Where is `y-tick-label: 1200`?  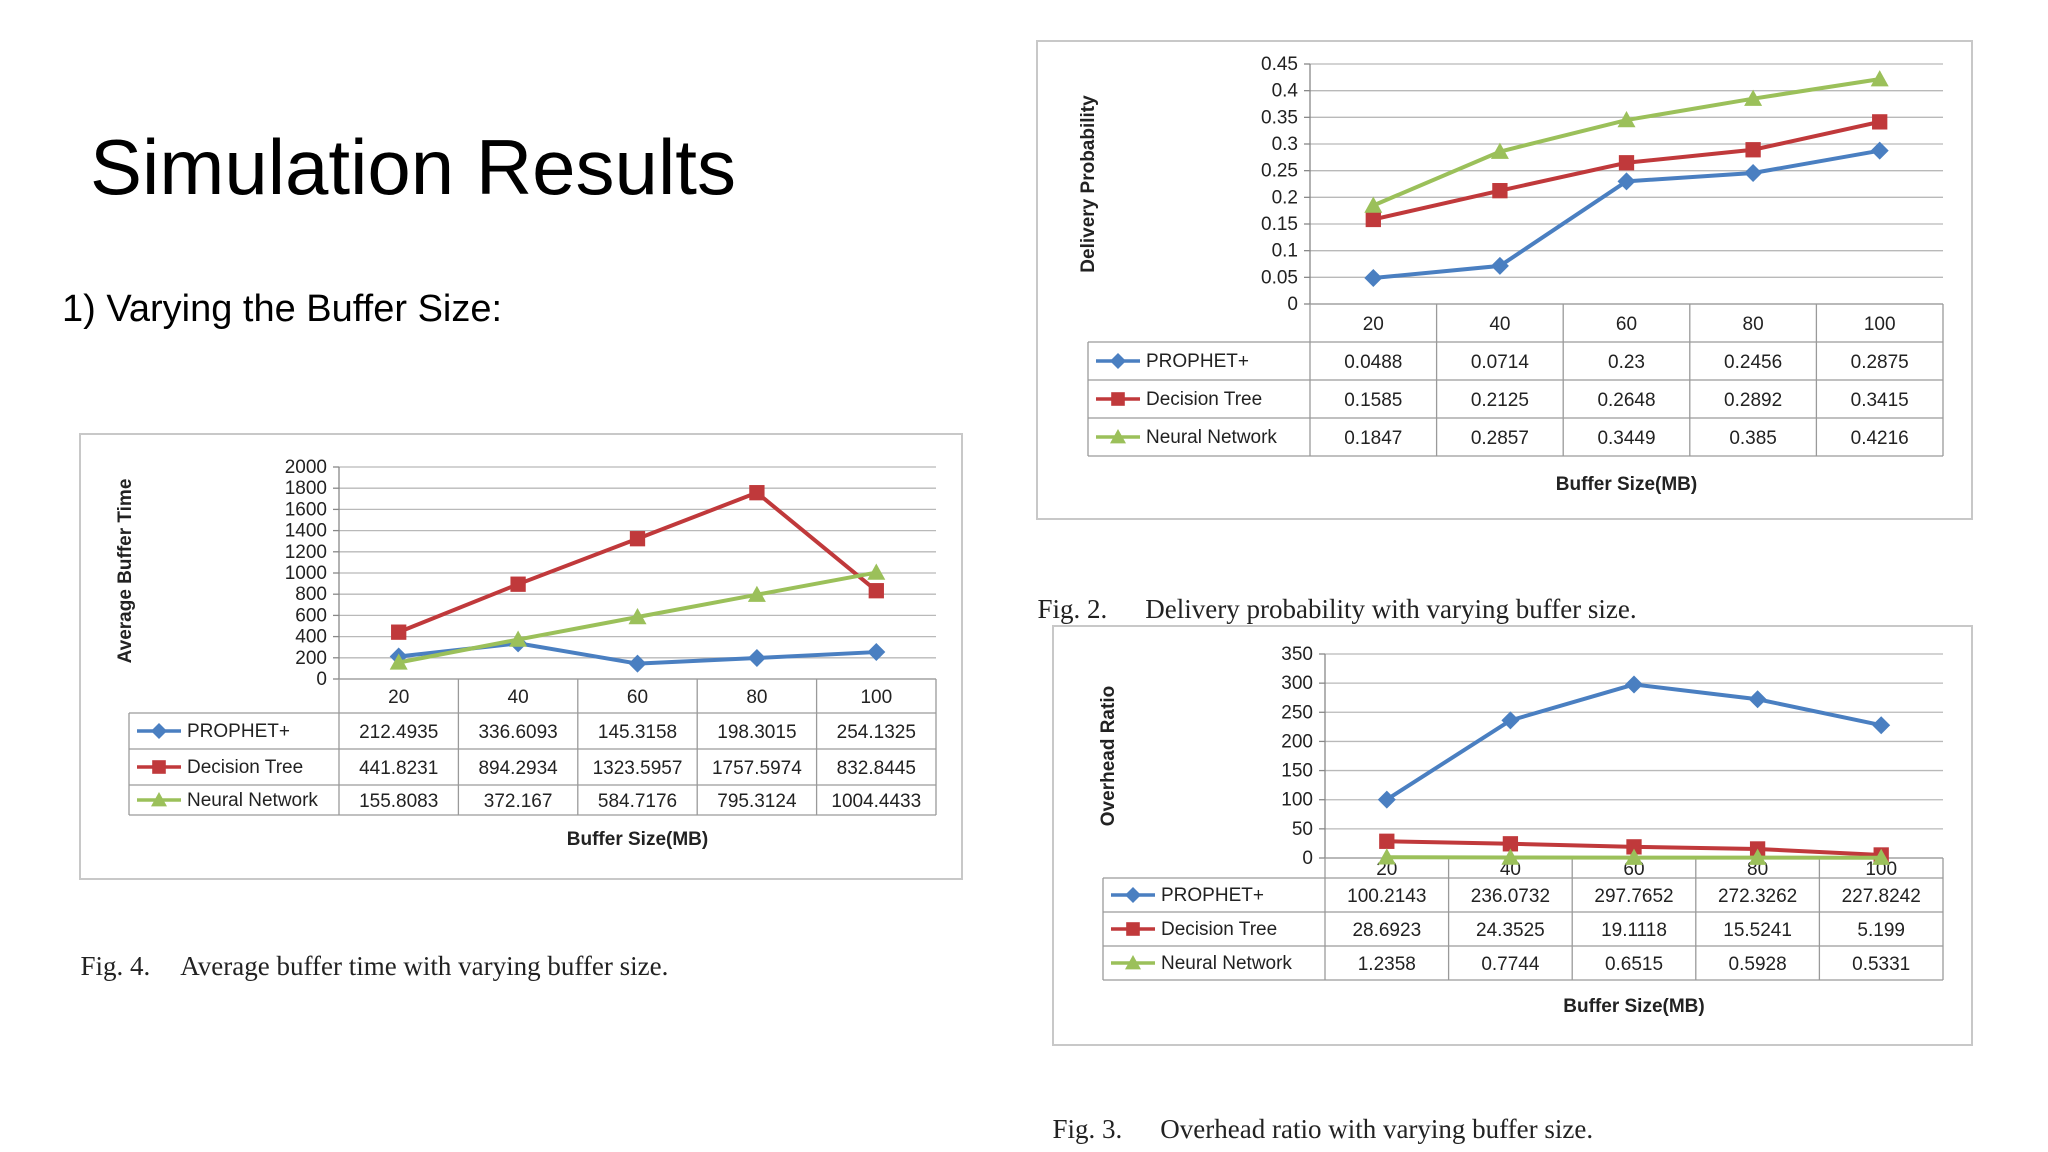 y-tick-label: 1200 is located at coordinates (306, 552).